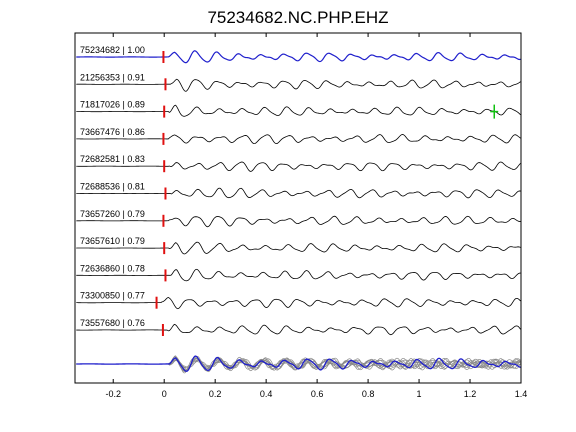 The width and height of the screenshot is (576, 432). What do you see at coordinates (112, 77) in the screenshot?
I see `trace-label: 21256353 | 0.91` at bounding box center [112, 77].